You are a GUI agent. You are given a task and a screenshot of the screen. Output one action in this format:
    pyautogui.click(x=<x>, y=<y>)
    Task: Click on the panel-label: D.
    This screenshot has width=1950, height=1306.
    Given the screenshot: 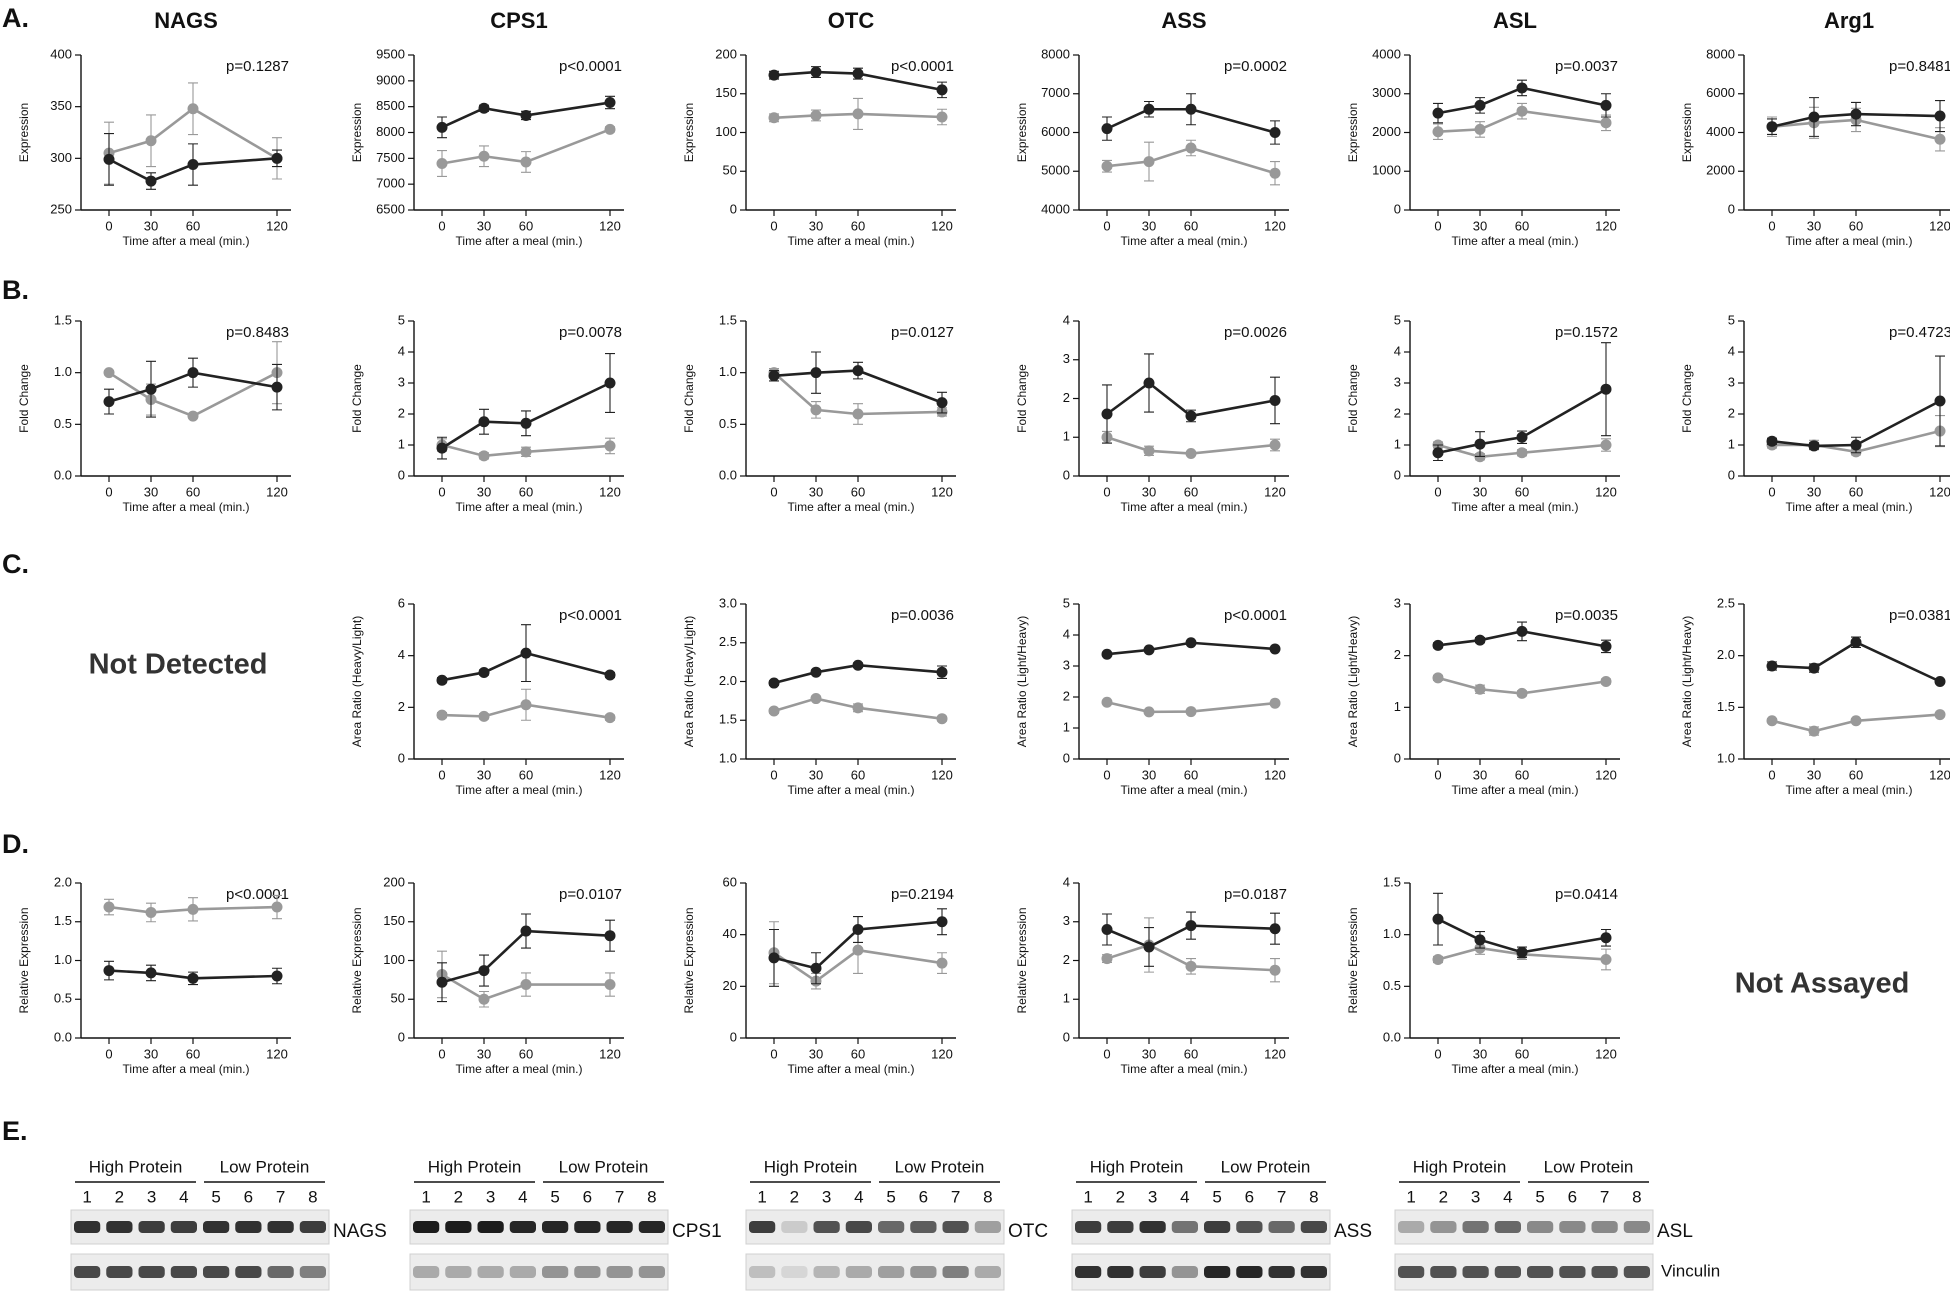 What is the action you would take?
    pyautogui.click(x=15, y=844)
    